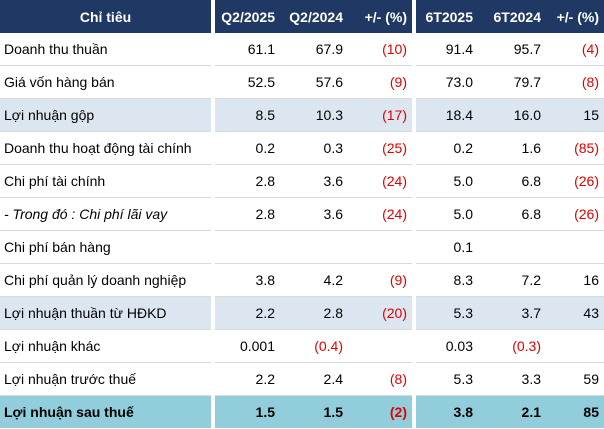 The width and height of the screenshot is (604, 429). What do you see at coordinates (107, 82) in the screenshot?
I see `row-label: Giá vốn hàng bán` at bounding box center [107, 82].